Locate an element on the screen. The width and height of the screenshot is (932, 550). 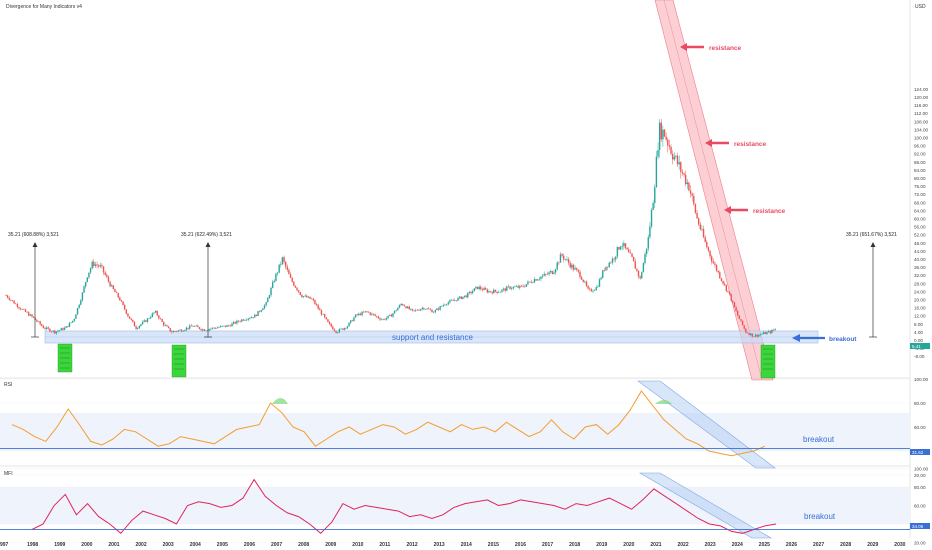
time-tick-label: 2029 is located at coordinates (872, 545).